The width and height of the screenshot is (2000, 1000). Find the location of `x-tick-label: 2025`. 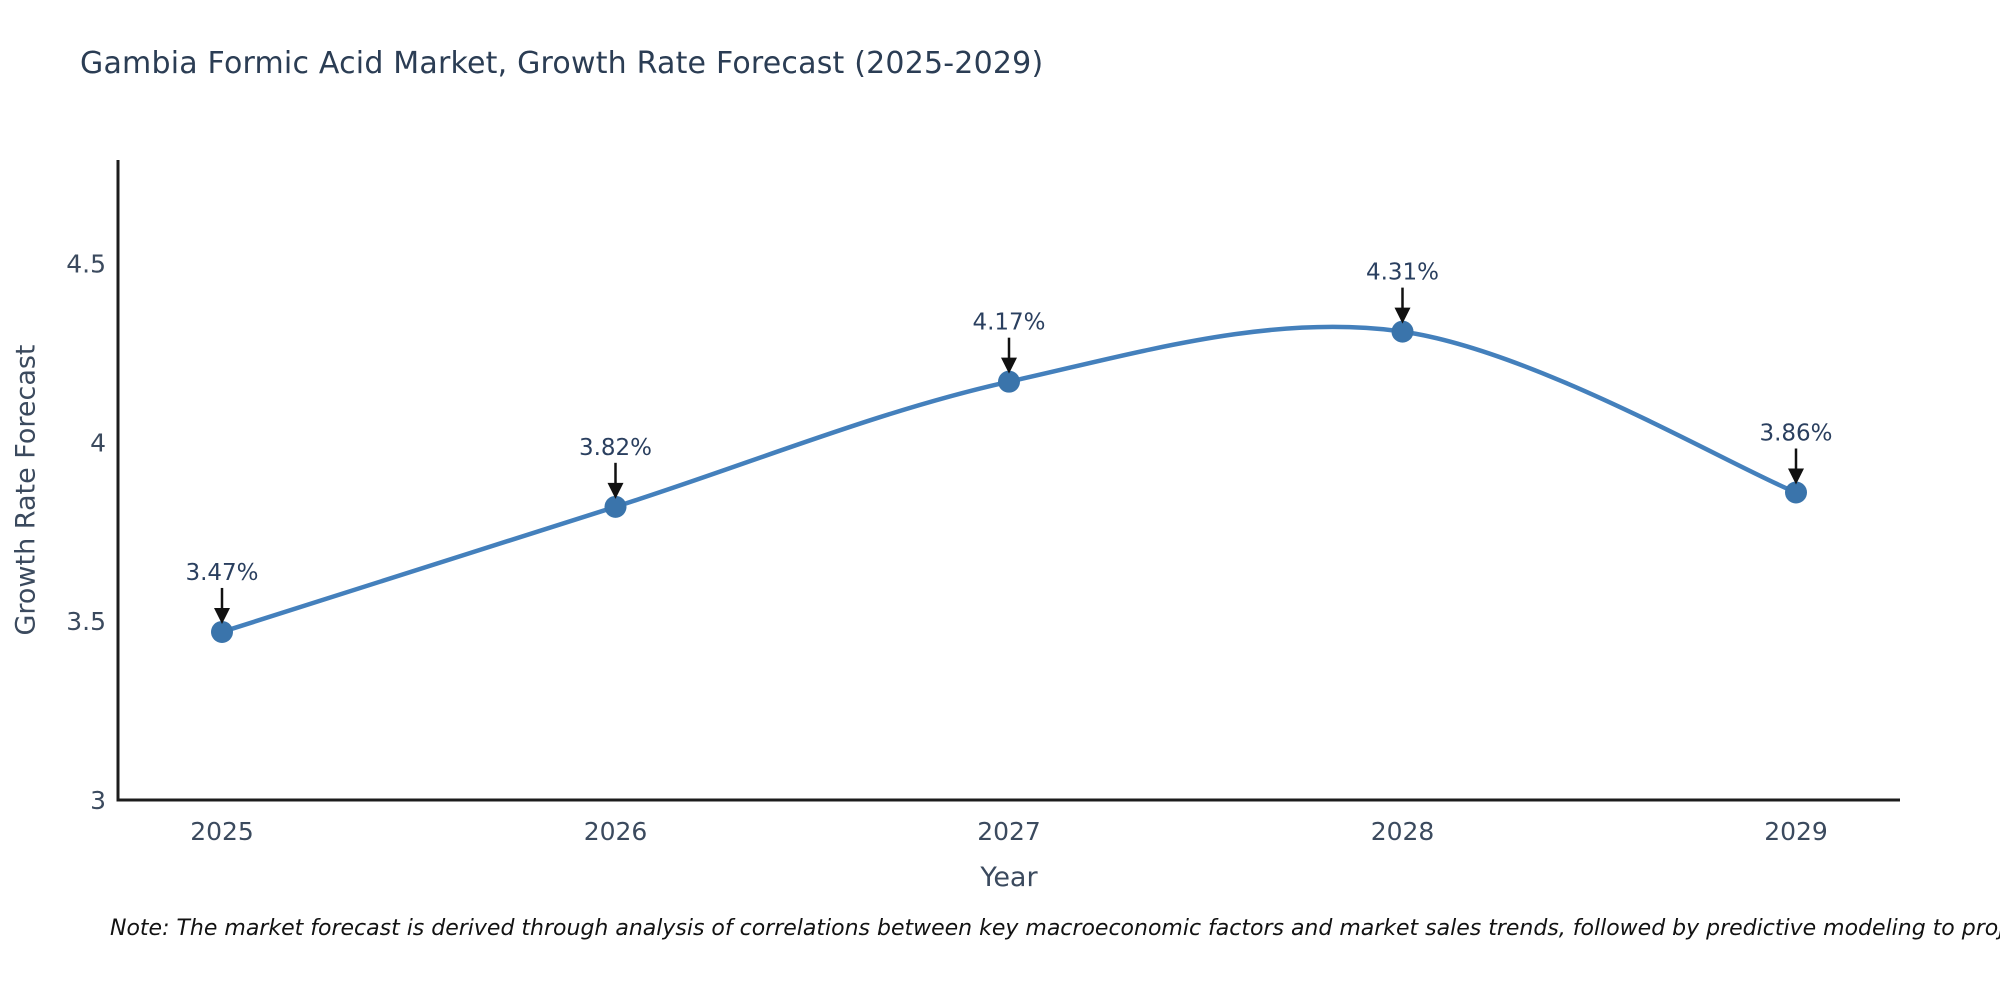

x-tick-label: 2025 is located at coordinates (222, 831).